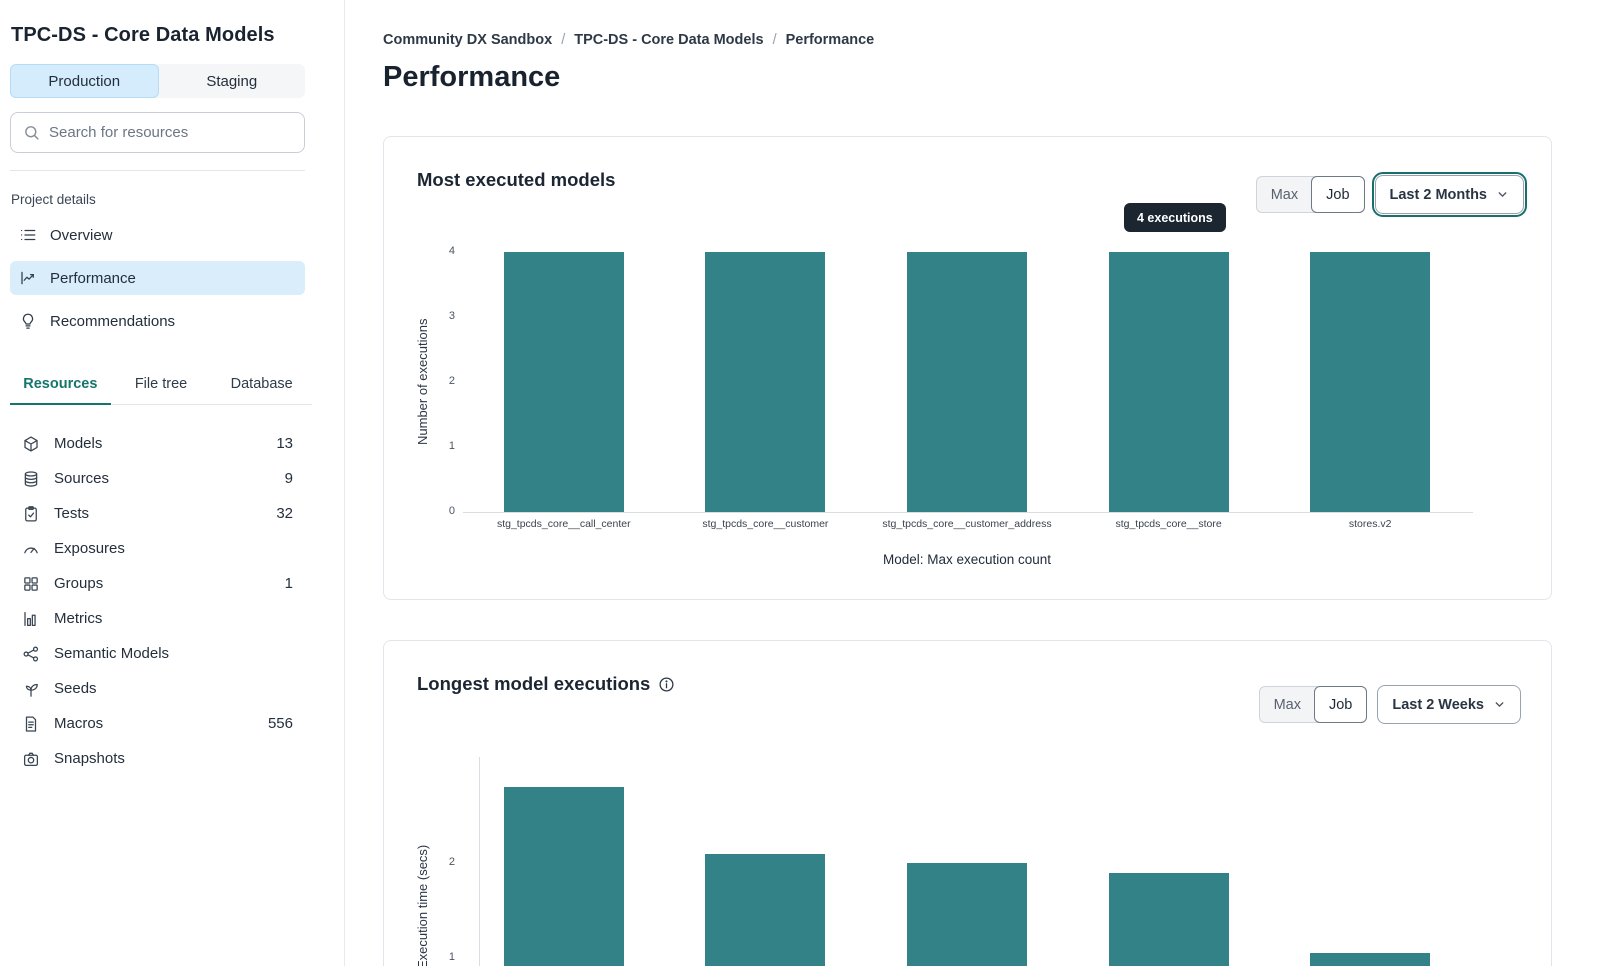 This screenshot has width=1621, height=966. What do you see at coordinates (967, 559) in the screenshot?
I see `x-axis-title: Model: Max execution count` at bounding box center [967, 559].